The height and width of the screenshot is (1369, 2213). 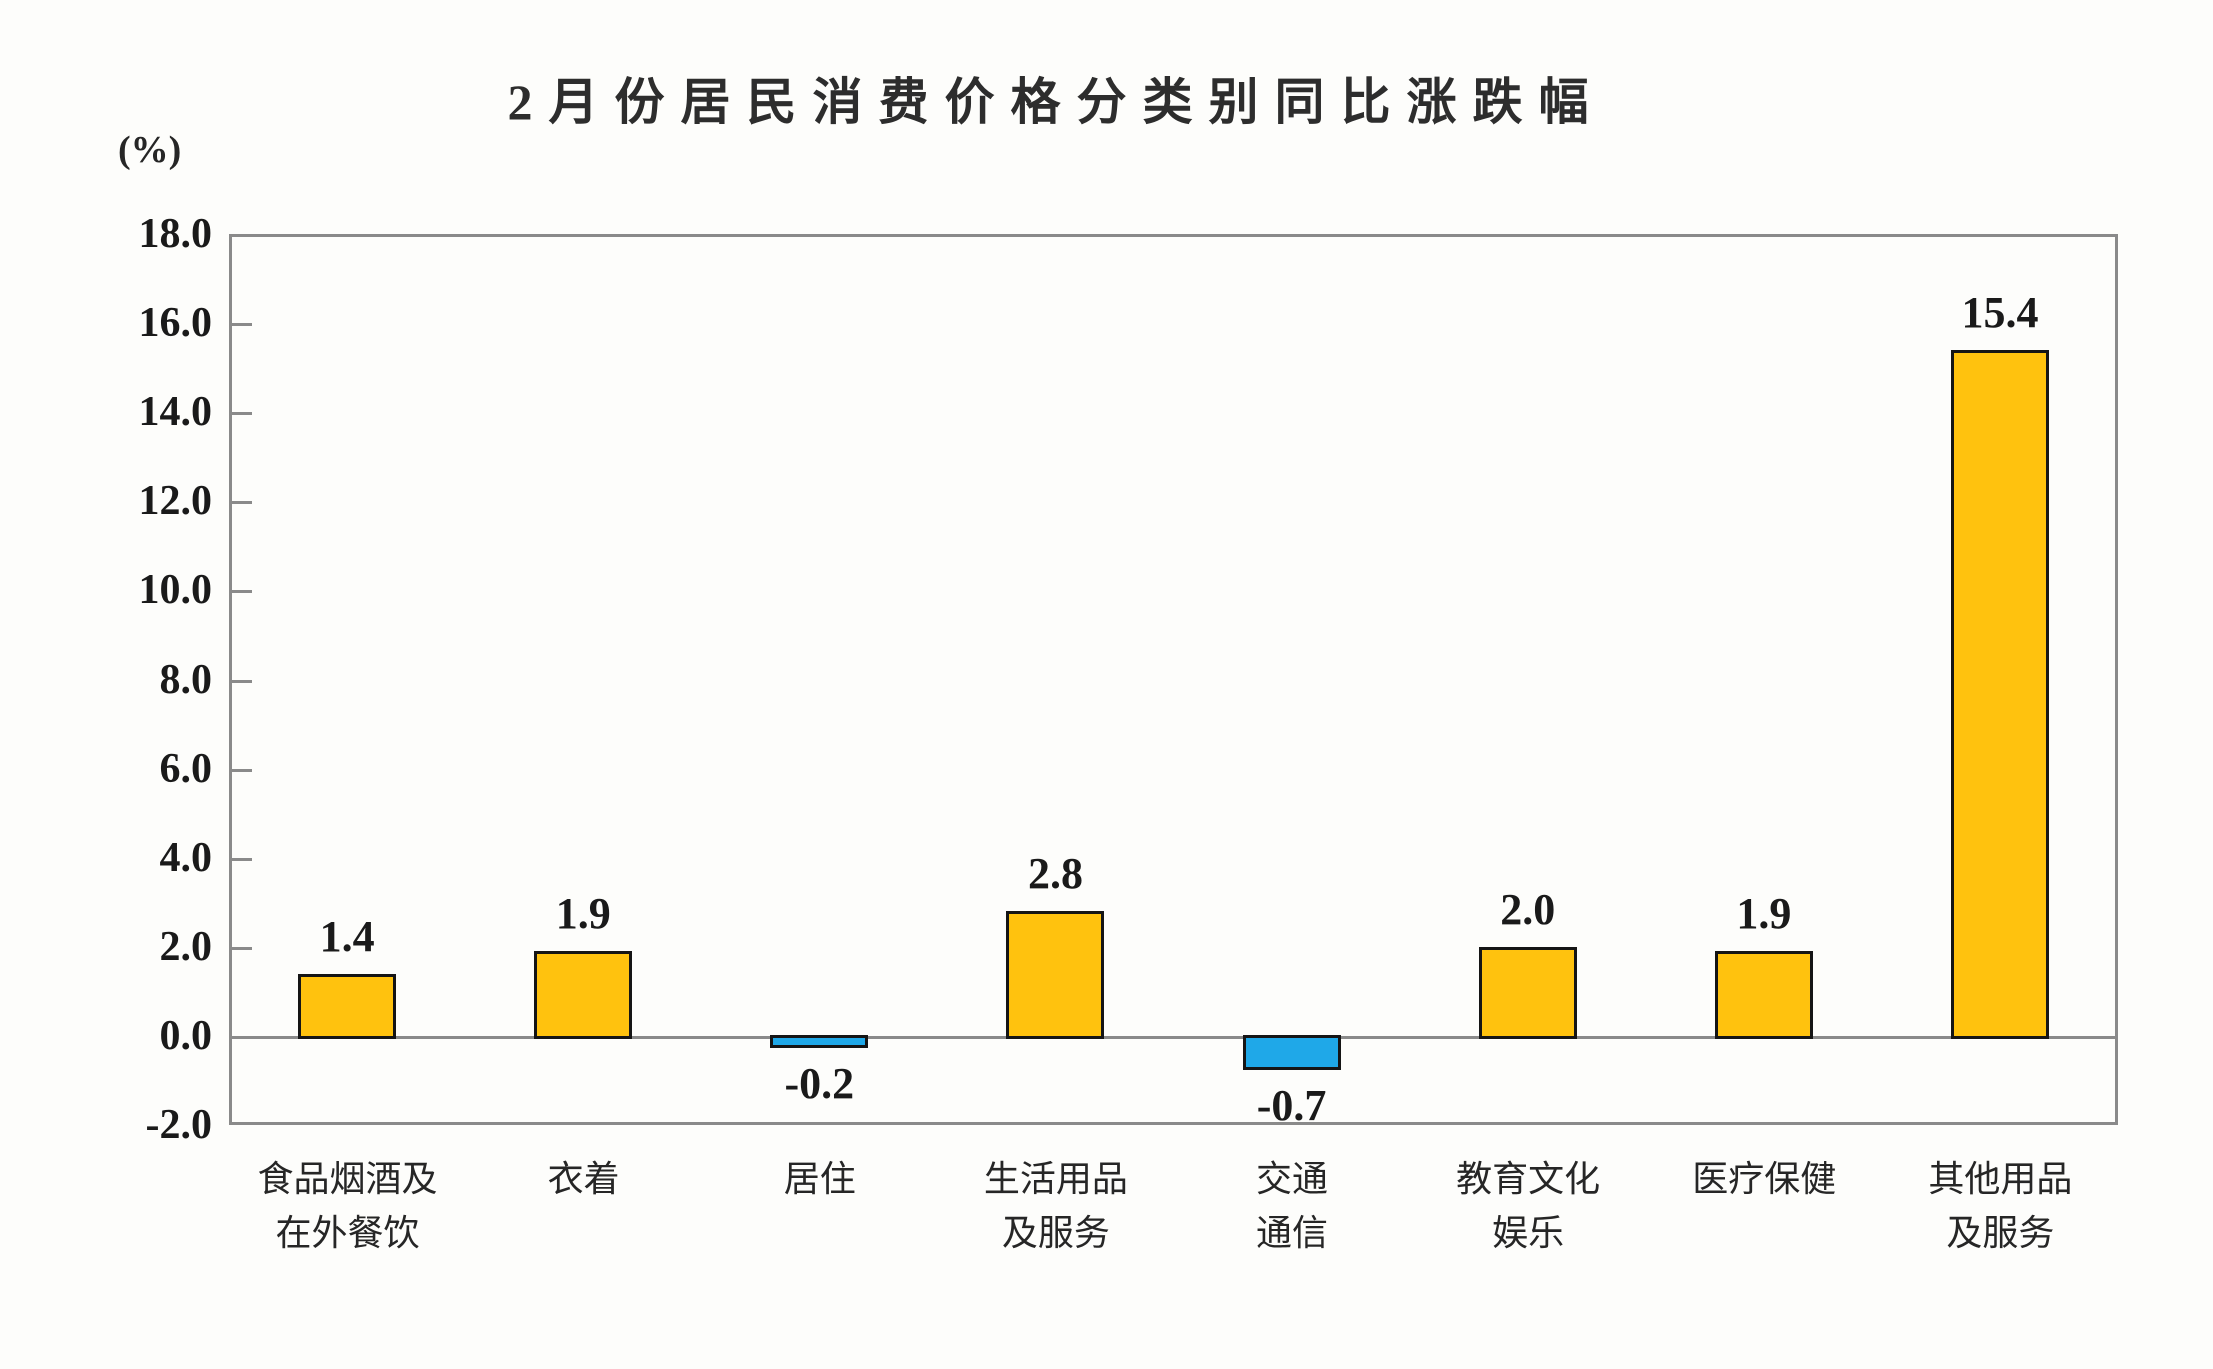 I want to click on bar-value-label: 1.4, so click(x=347, y=936).